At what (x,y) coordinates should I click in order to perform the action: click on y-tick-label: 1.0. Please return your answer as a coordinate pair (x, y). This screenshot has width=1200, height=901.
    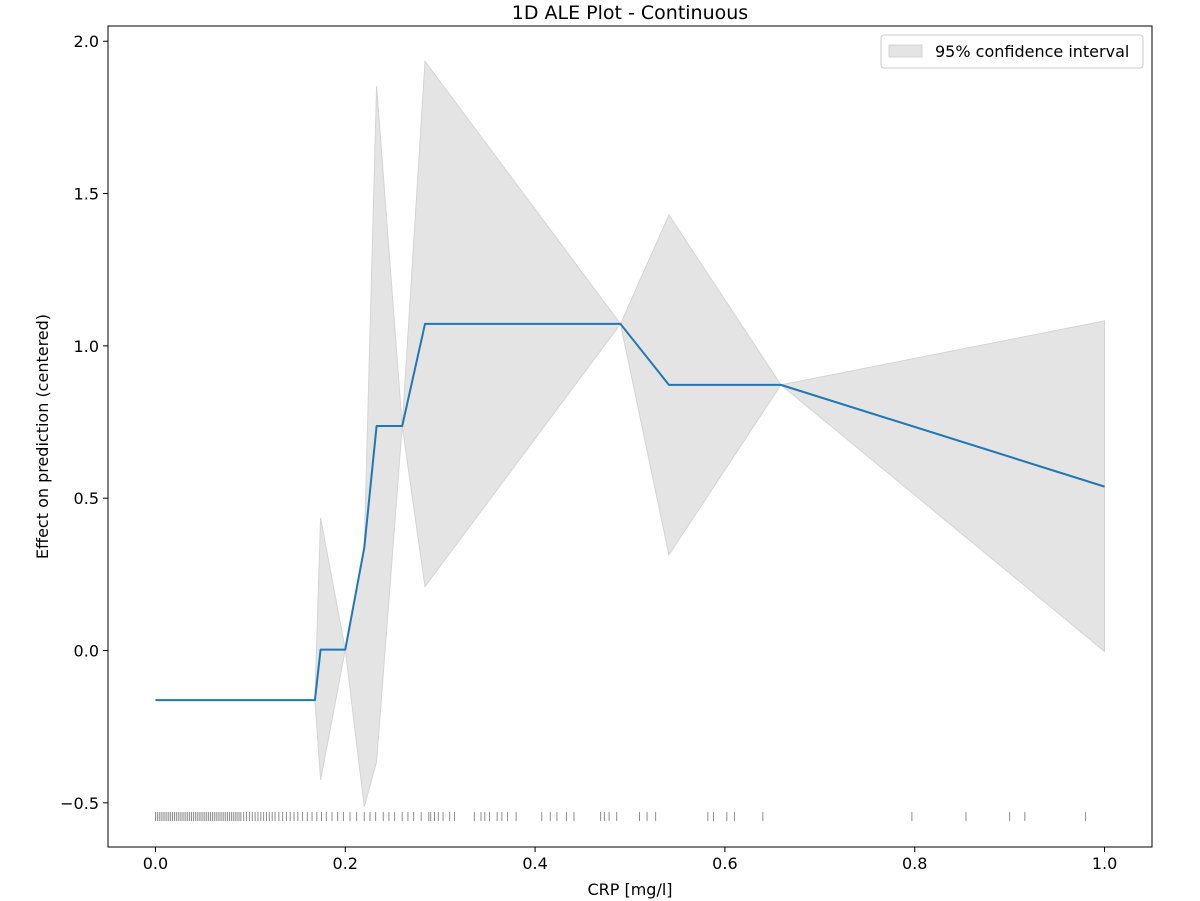
    Looking at the image, I should click on (86, 346).